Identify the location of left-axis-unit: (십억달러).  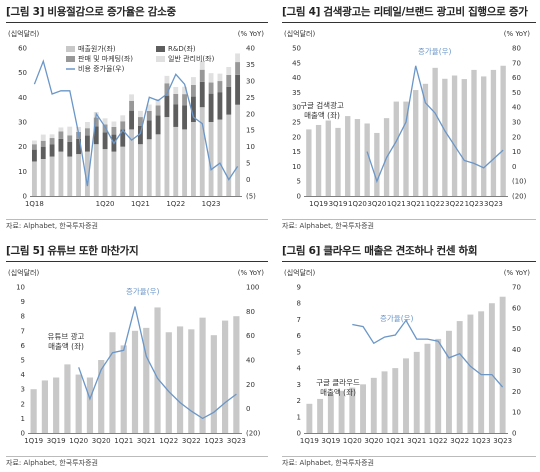
(23, 272).